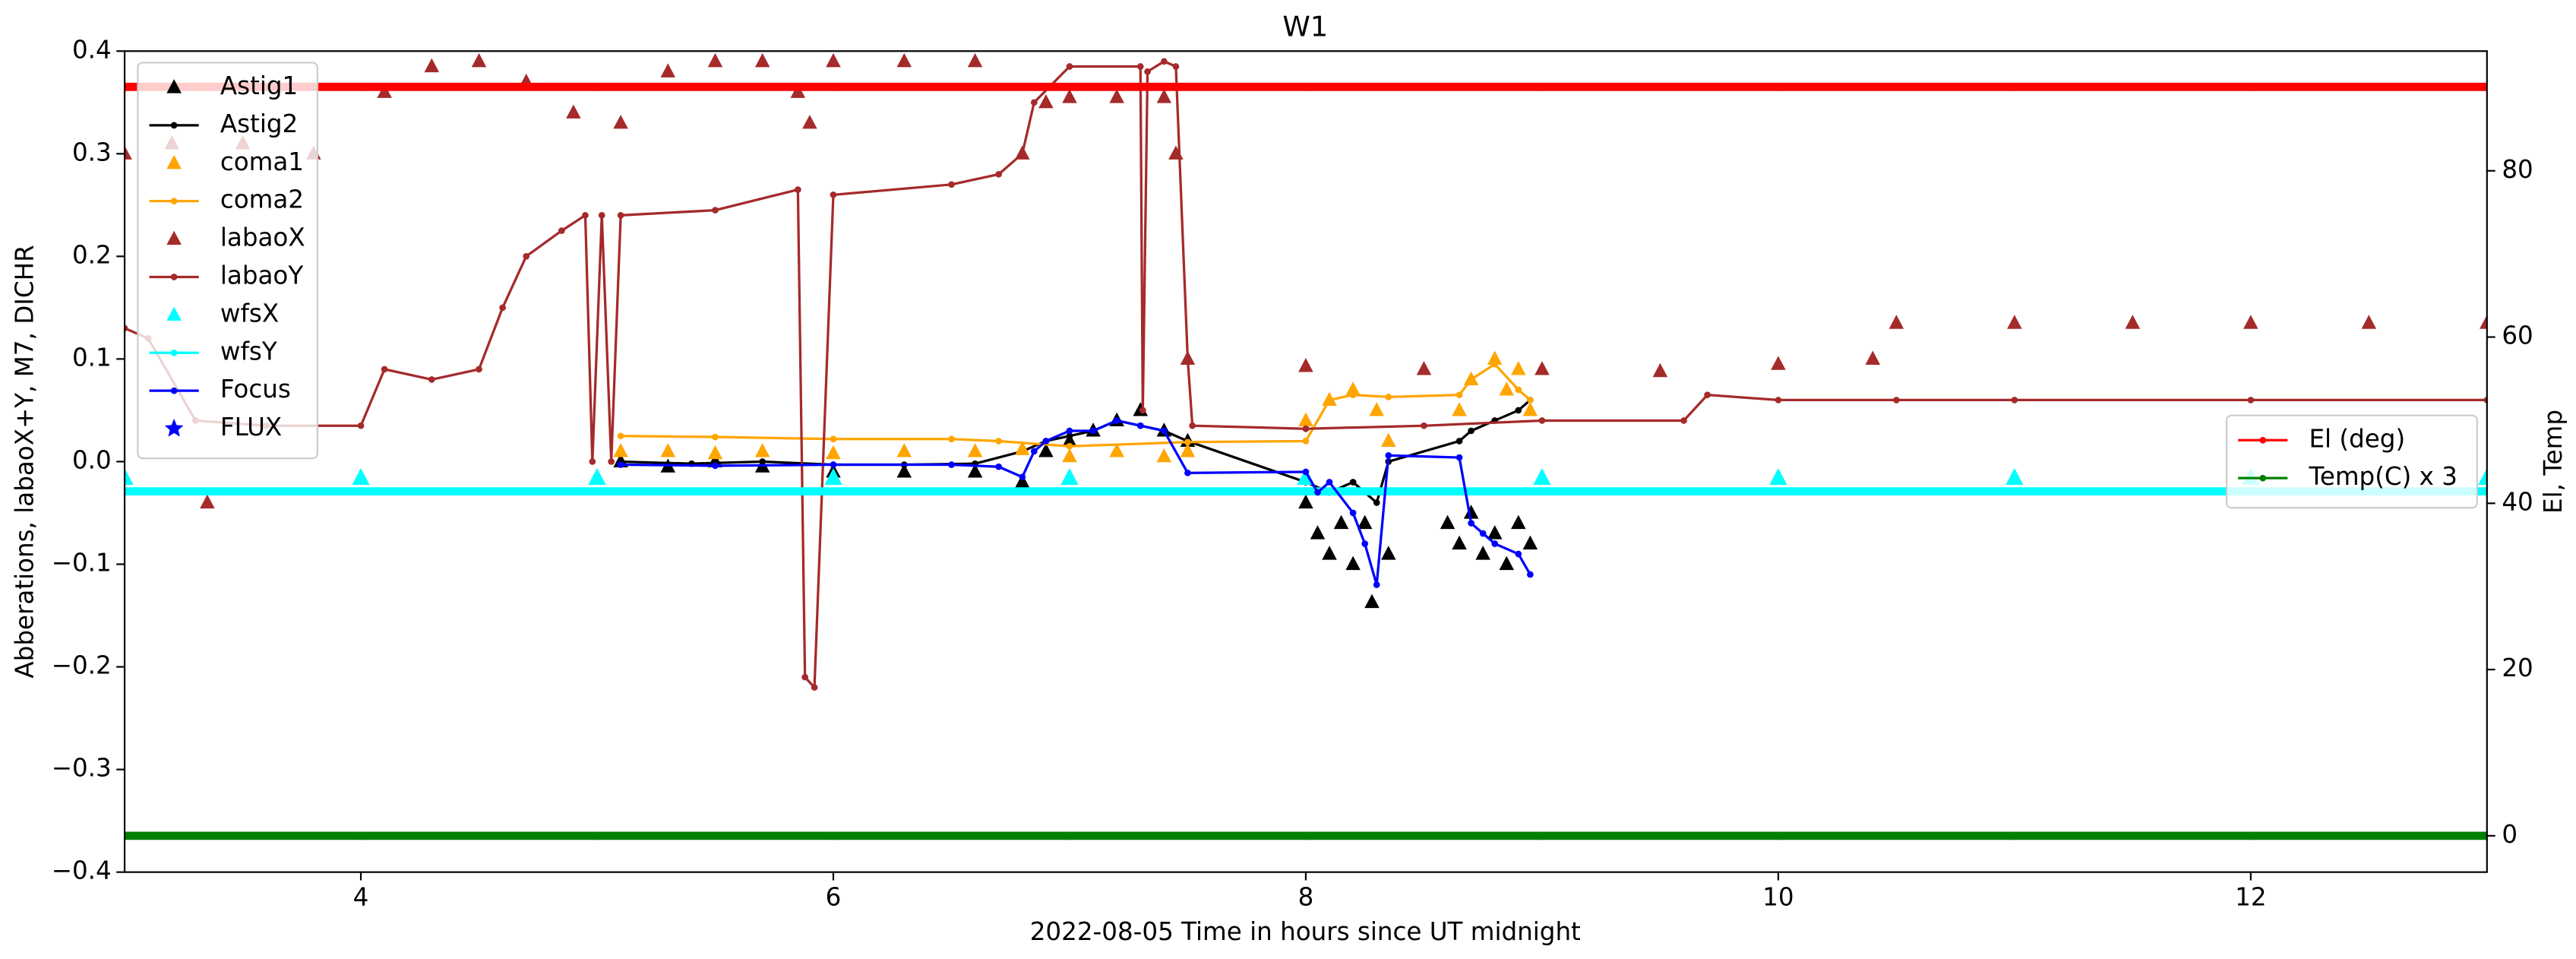 Image resolution: width=2576 pixels, height=959 pixels. What do you see at coordinates (2510, 834) in the screenshot?
I see `y2-tick-label: 0` at bounding box center [2510, 834].